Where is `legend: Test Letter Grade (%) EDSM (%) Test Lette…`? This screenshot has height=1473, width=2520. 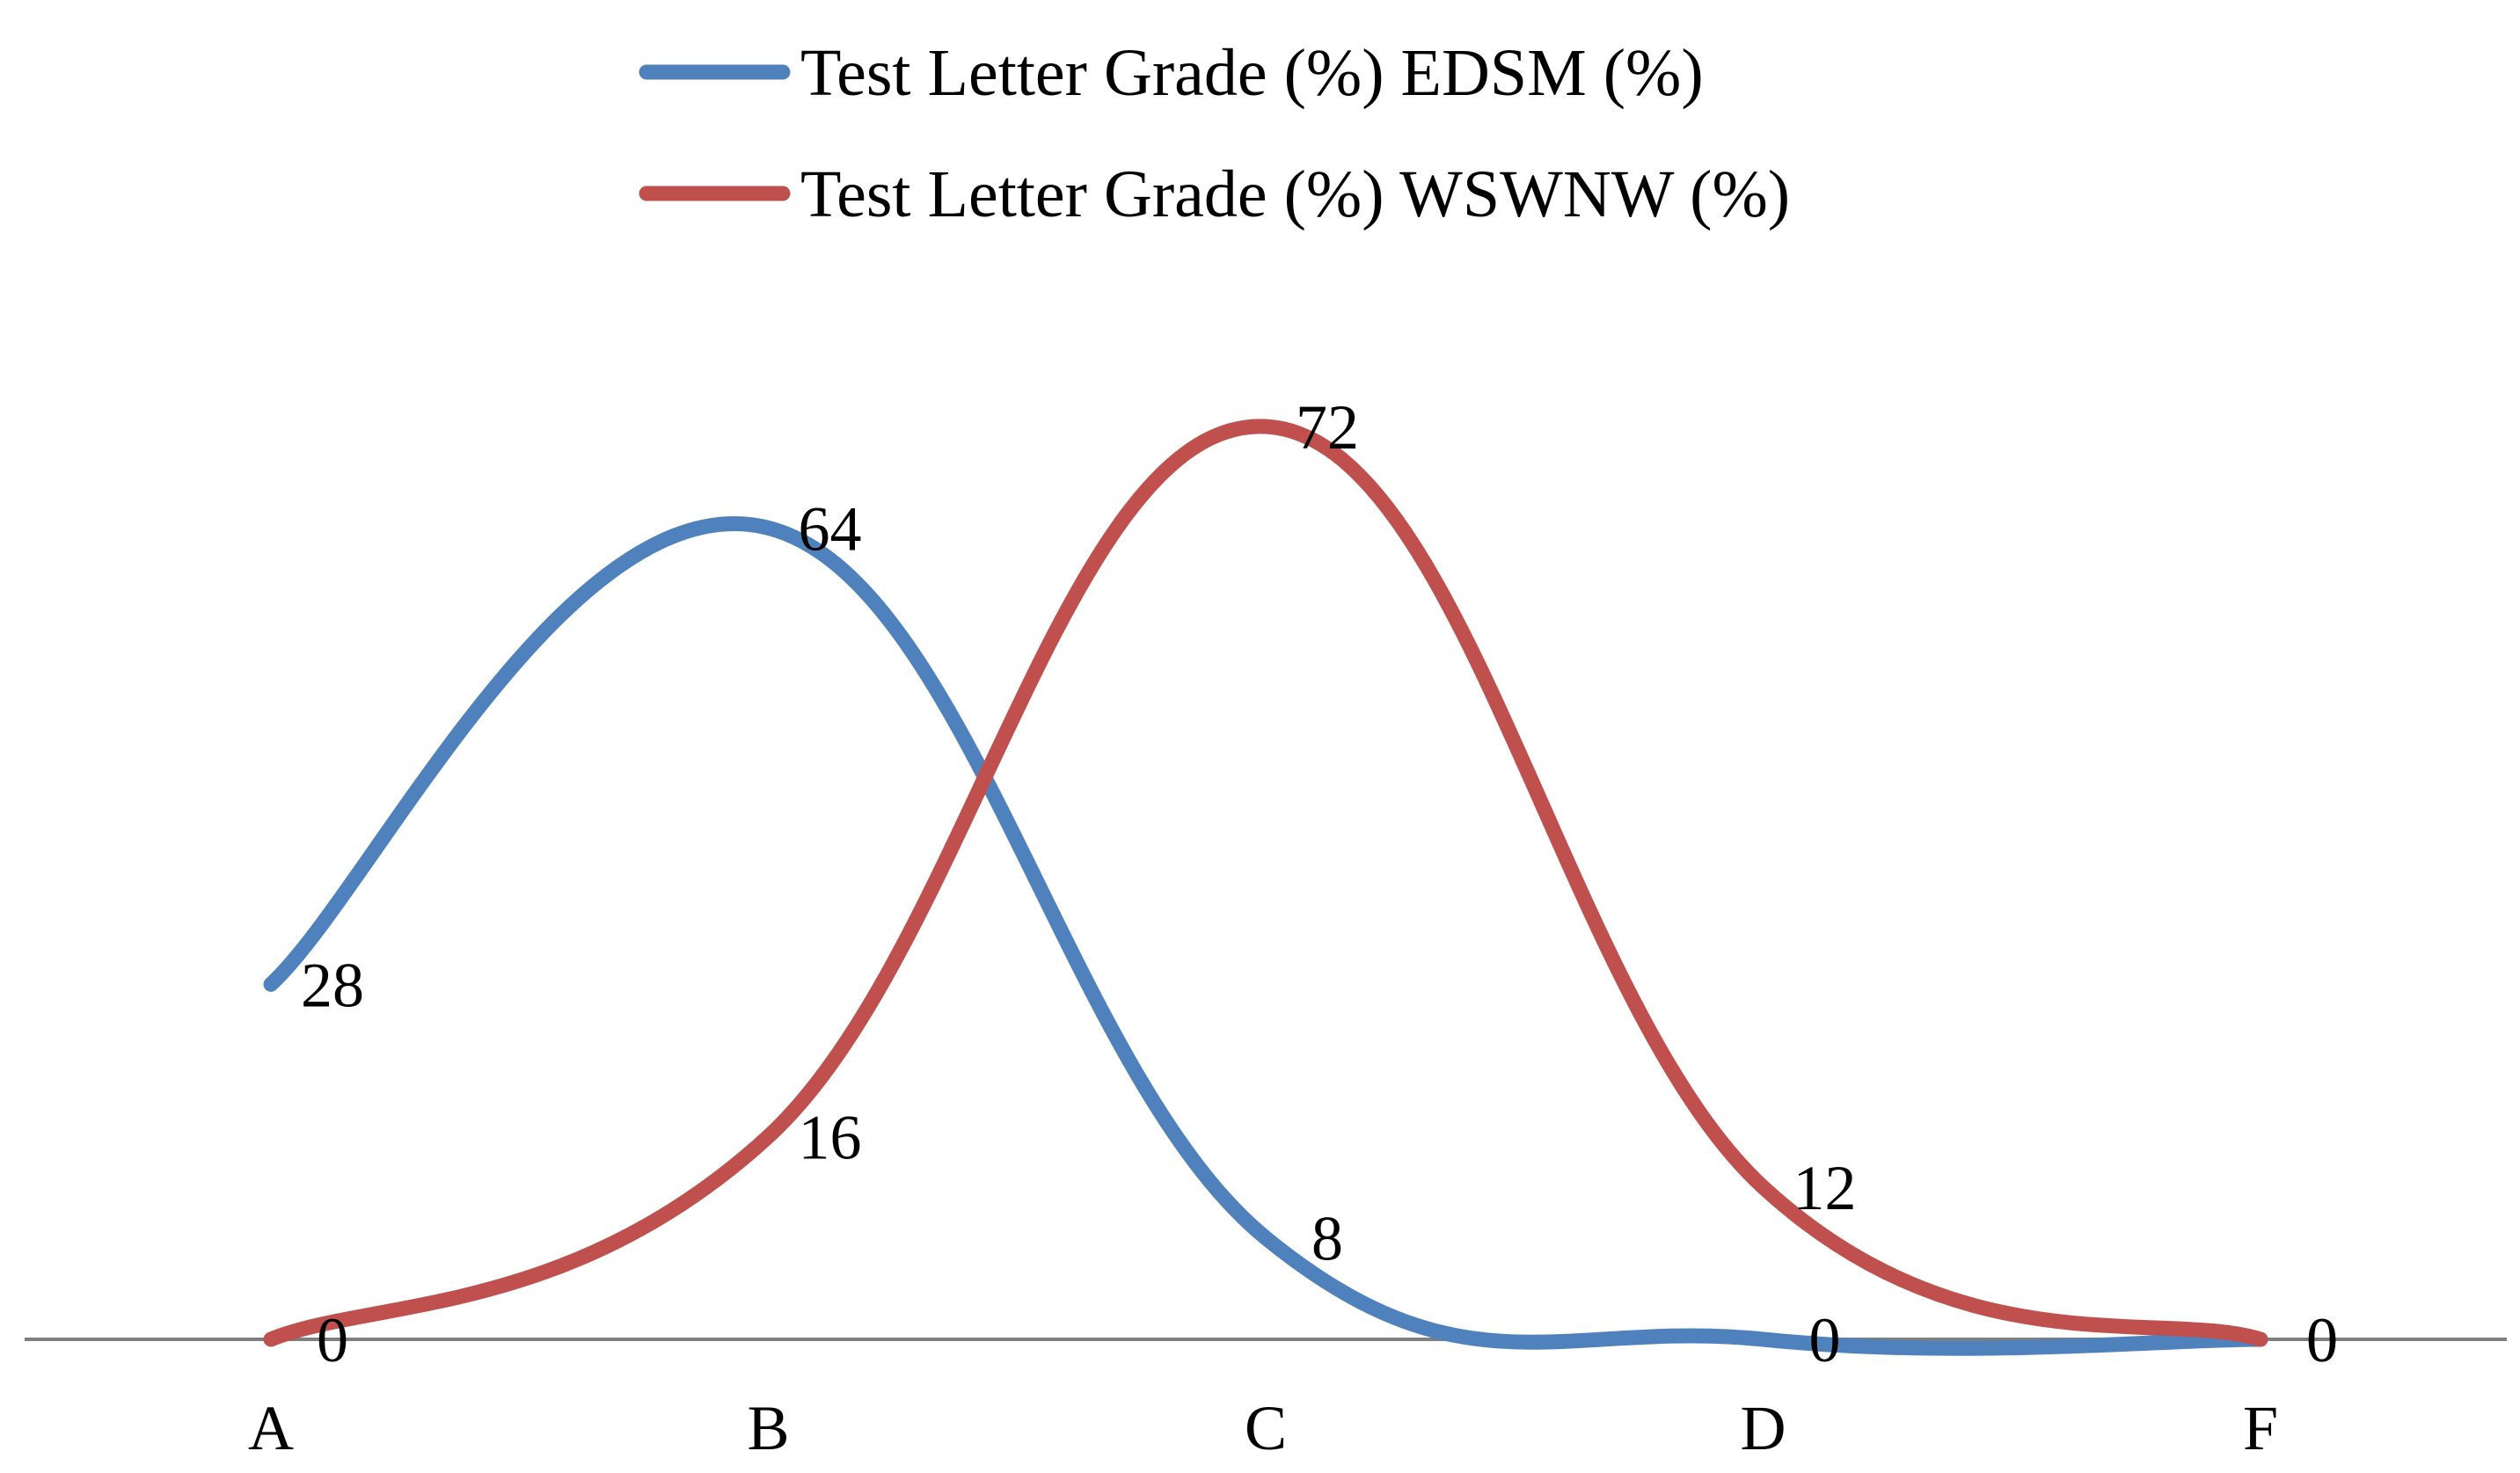 legend: Test Letter Grade (%) EDSM (%) Test Lette… is located at coordinates (1214, 133).